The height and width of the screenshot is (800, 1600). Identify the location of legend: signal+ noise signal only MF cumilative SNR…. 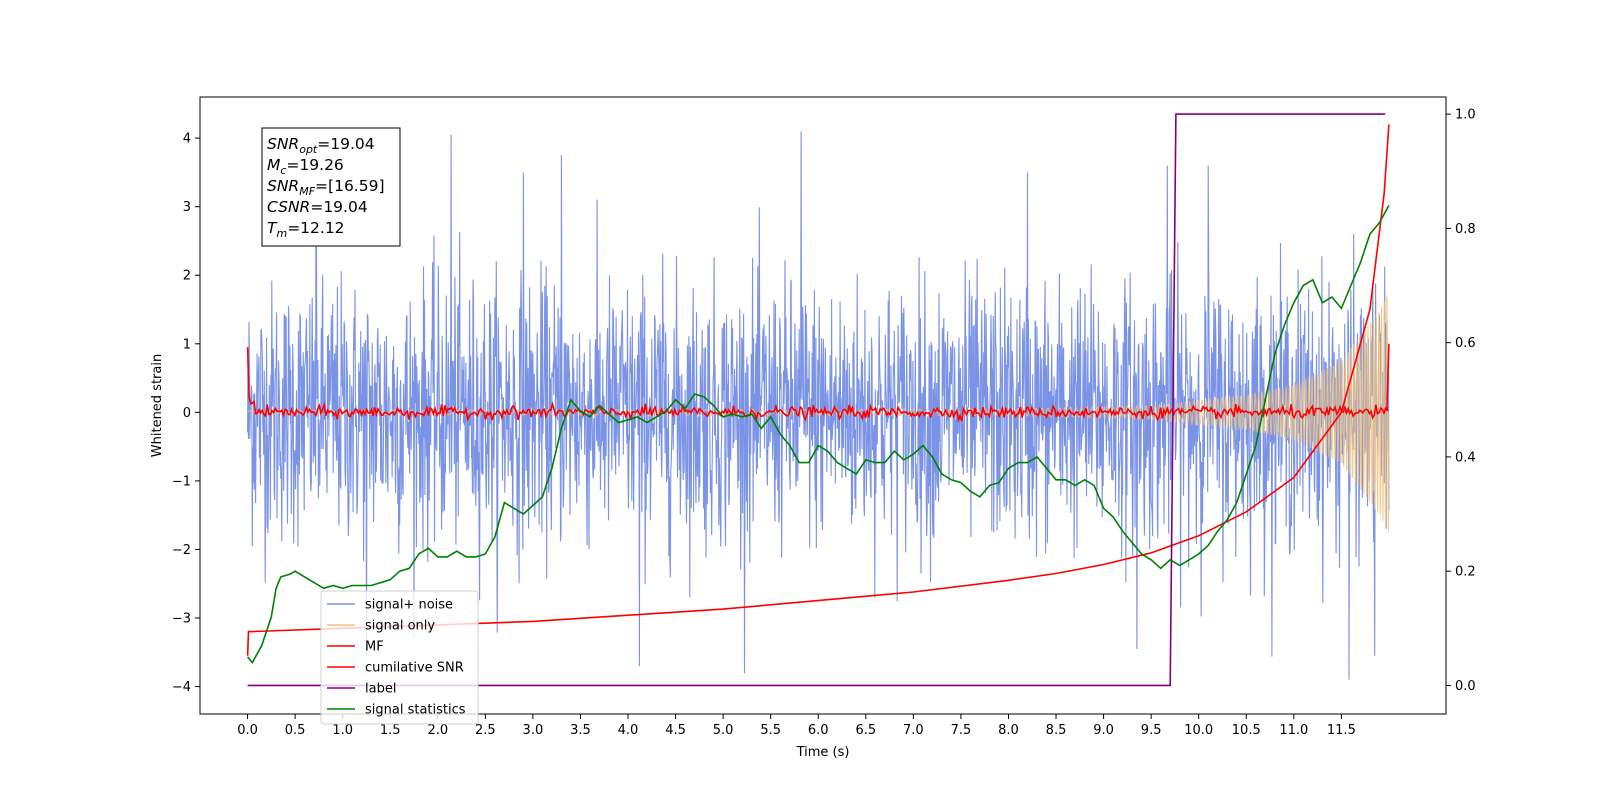
(399, 657).